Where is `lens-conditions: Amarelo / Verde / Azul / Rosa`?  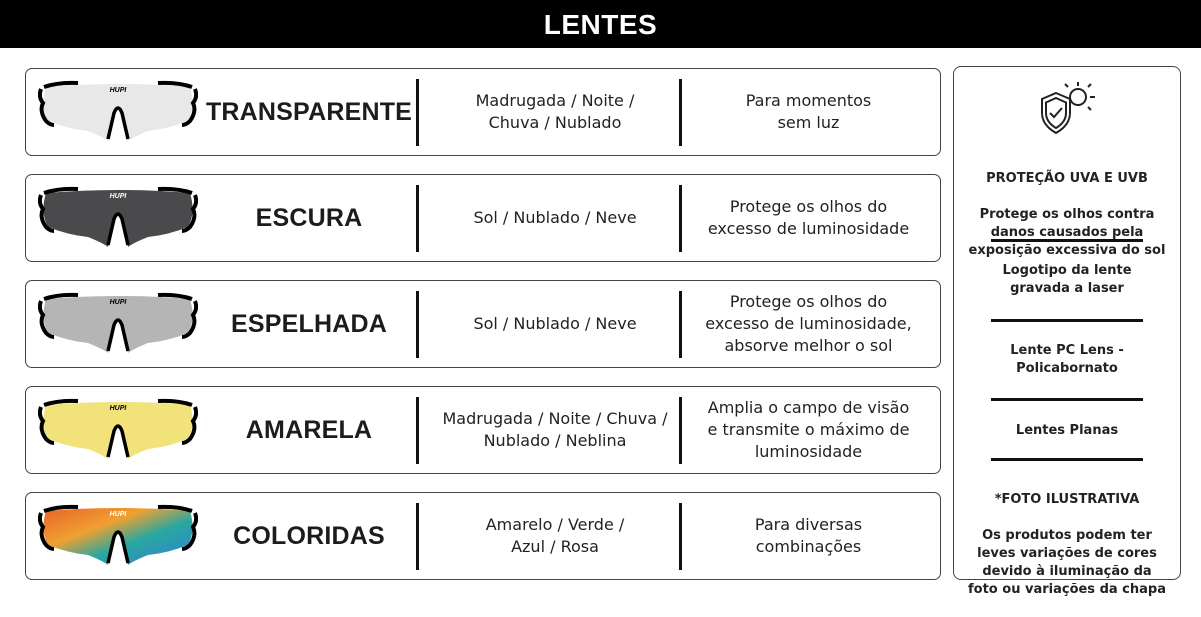 lens-conditions: Amarelo / Verde / Azul / Rosa is located at coordinates (555, 535).